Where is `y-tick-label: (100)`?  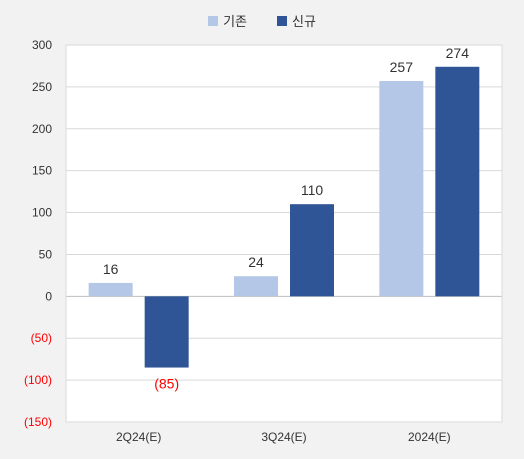
y-tick-label: (100) is located at coordinates (38, 380).